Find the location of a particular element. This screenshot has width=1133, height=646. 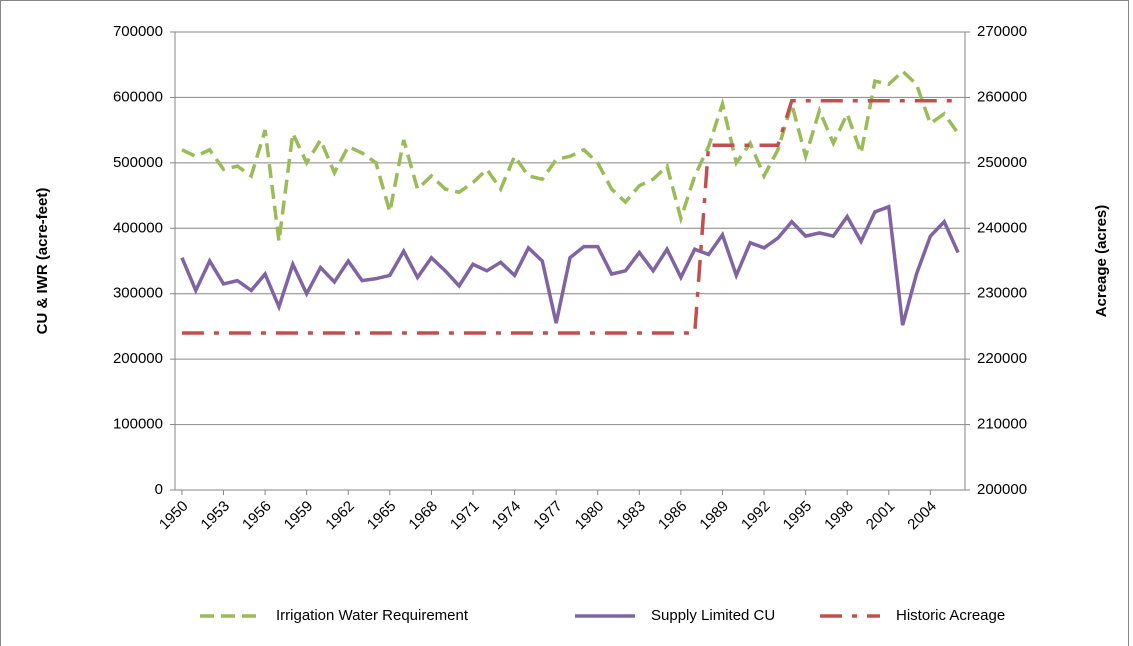

y2-tick-label: 200000 is located at coordinates (1002, 489).